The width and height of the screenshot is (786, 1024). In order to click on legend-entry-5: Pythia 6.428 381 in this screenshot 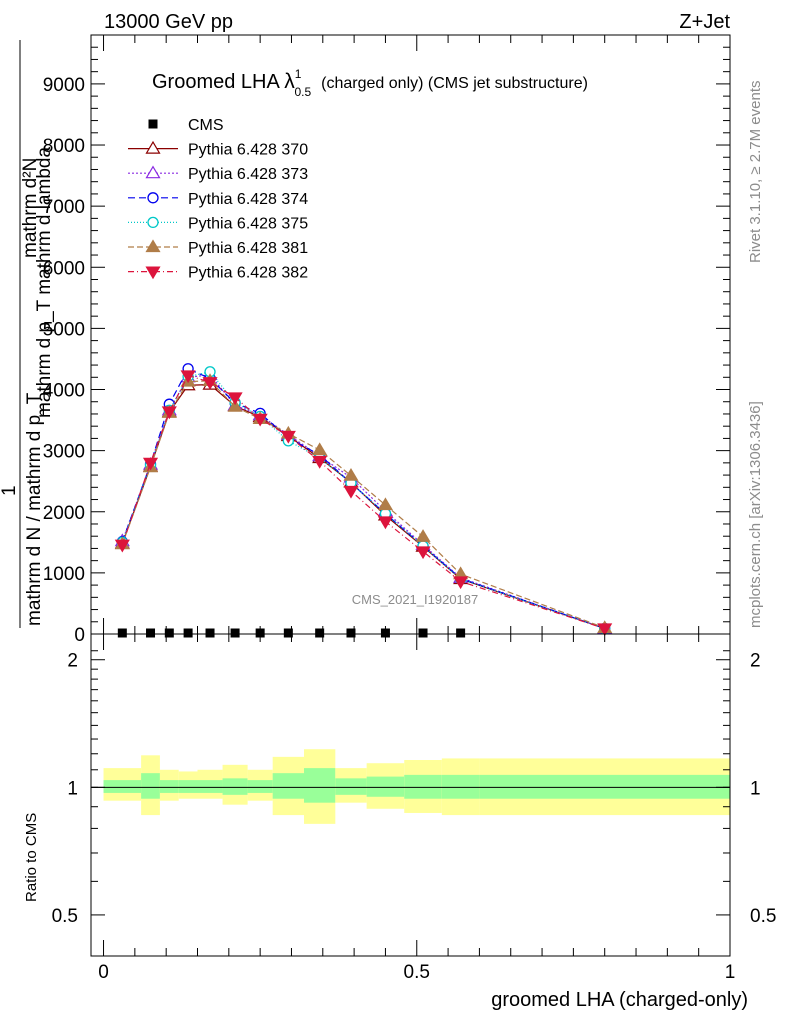, I will do `click(218, 248)`.